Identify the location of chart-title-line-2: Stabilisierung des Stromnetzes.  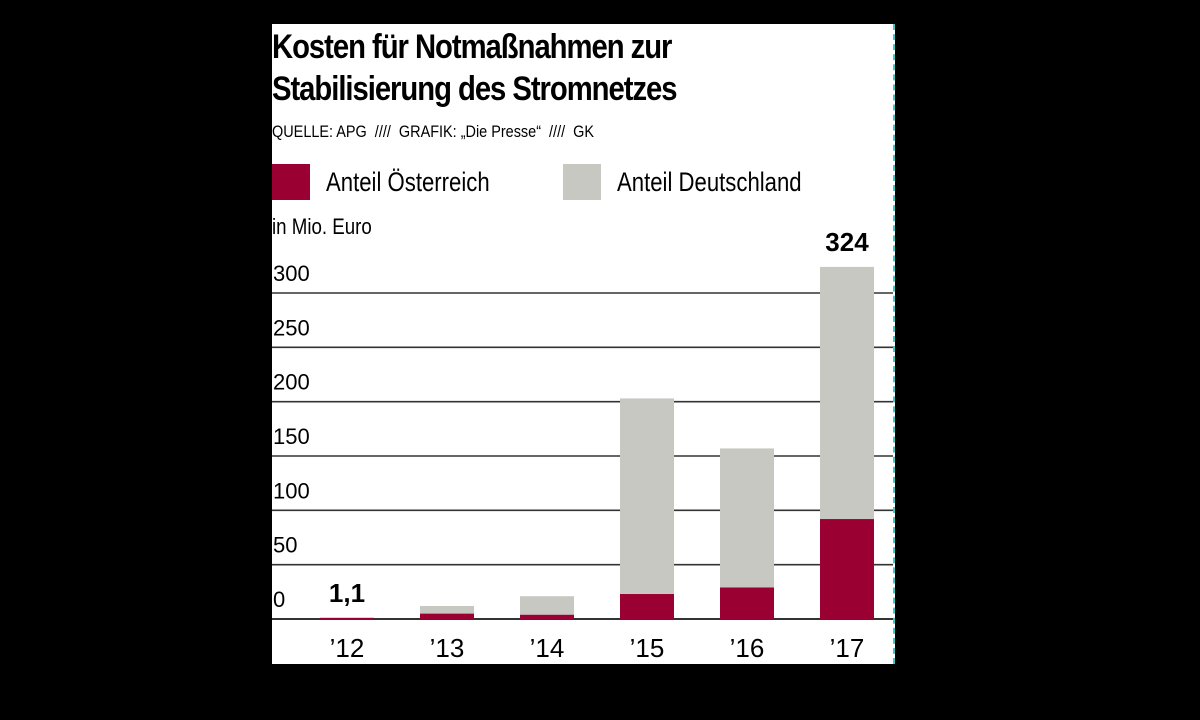
(475, 89).